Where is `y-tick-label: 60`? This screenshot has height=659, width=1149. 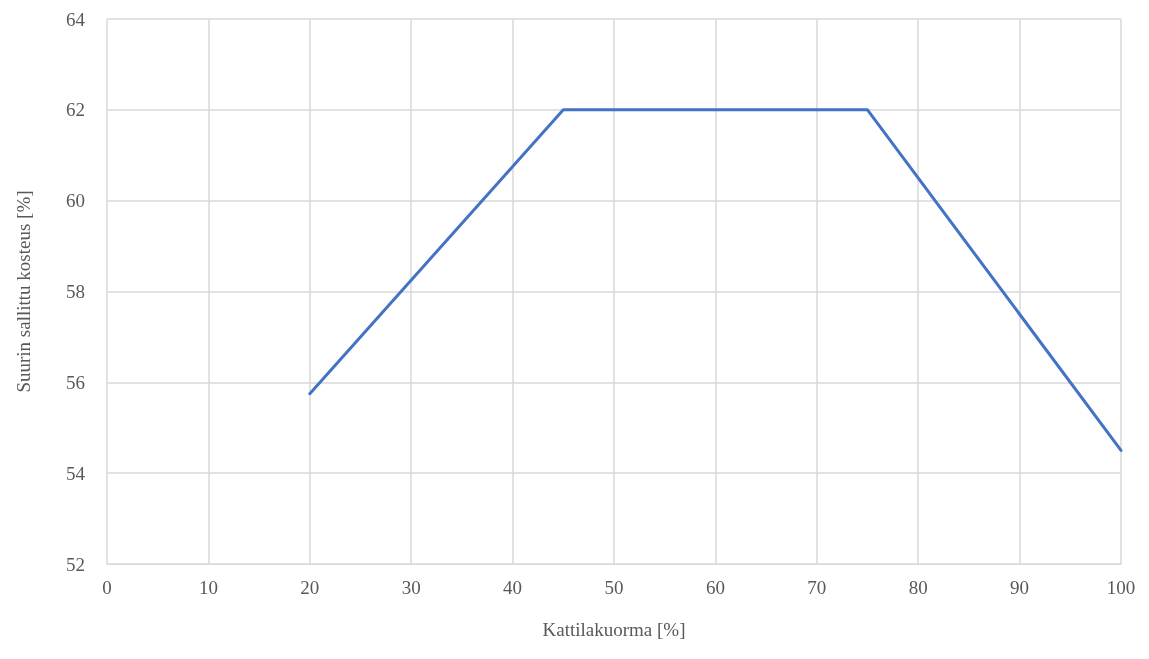 y-tick-label: 60 is located at coordinates (75, 201).